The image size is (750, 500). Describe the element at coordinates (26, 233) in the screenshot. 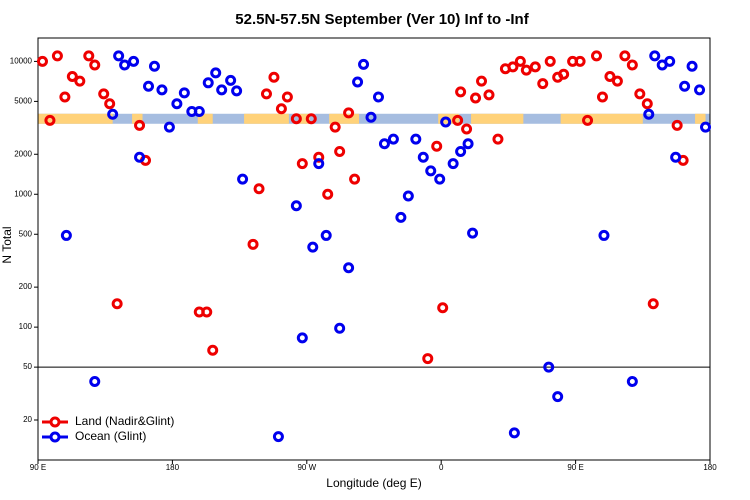

I see `y-tick-label: 500` at that location.